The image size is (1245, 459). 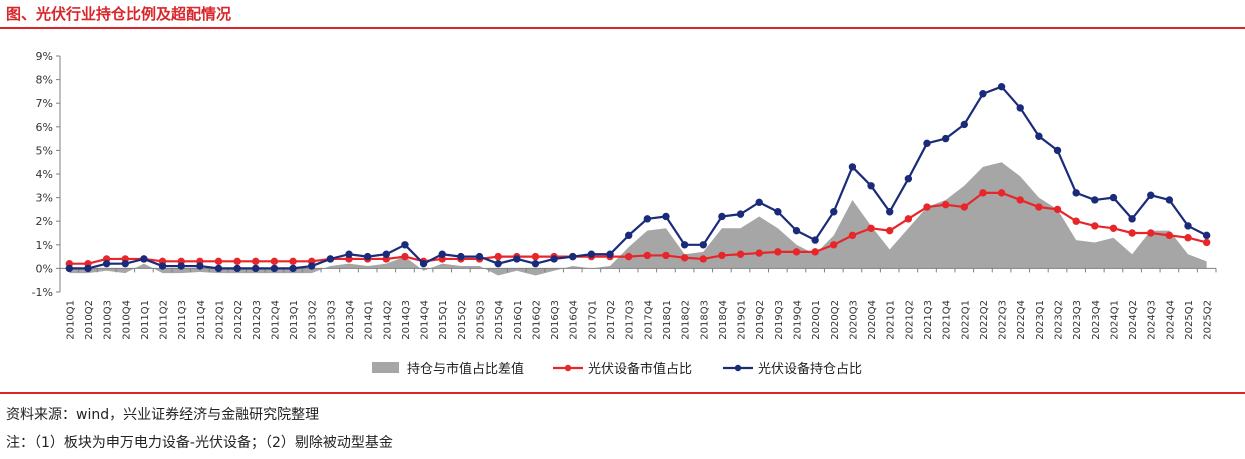 What do you see at coordinates (42, 292) in the screenshot?
I see `y-tick-label: -1%` at bounding box center [42, 292].